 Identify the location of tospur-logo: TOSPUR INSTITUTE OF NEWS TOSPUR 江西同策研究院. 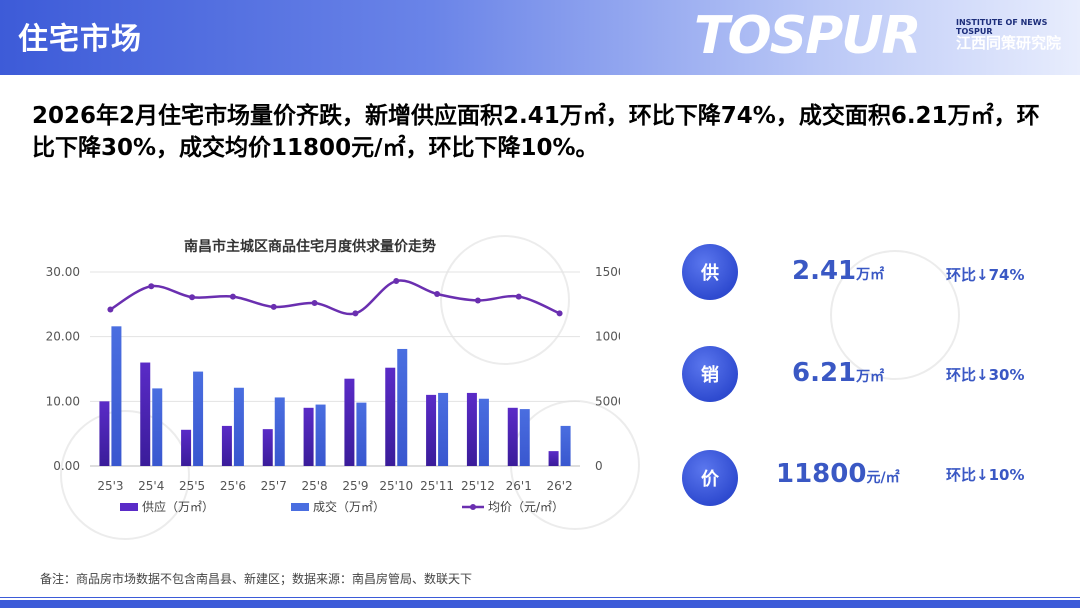
(884, 37).